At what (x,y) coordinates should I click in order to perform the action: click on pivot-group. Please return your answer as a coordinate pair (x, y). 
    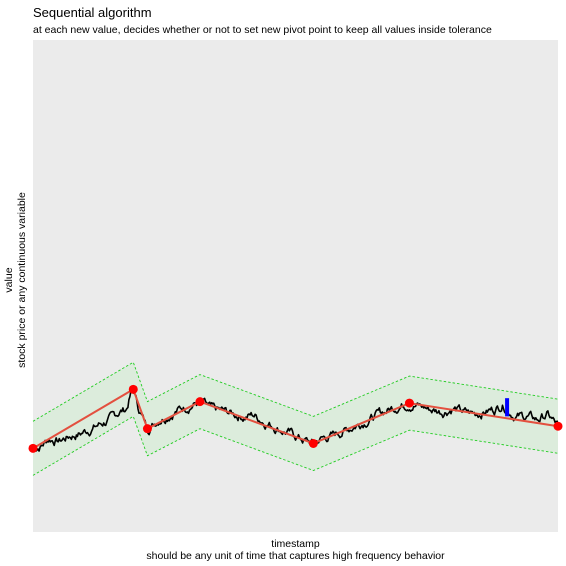
    Looking at the image, I should click on (295, 418).